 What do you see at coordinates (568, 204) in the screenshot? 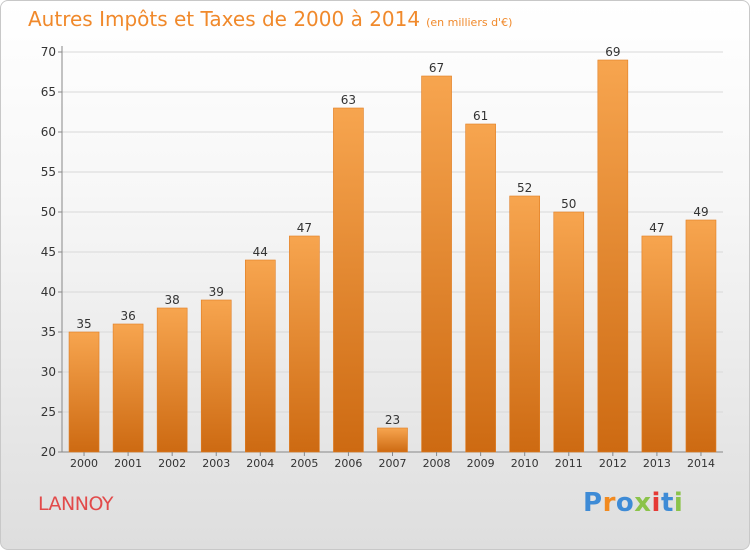
I see `data-label: 50` at bounding box center [568, 204].